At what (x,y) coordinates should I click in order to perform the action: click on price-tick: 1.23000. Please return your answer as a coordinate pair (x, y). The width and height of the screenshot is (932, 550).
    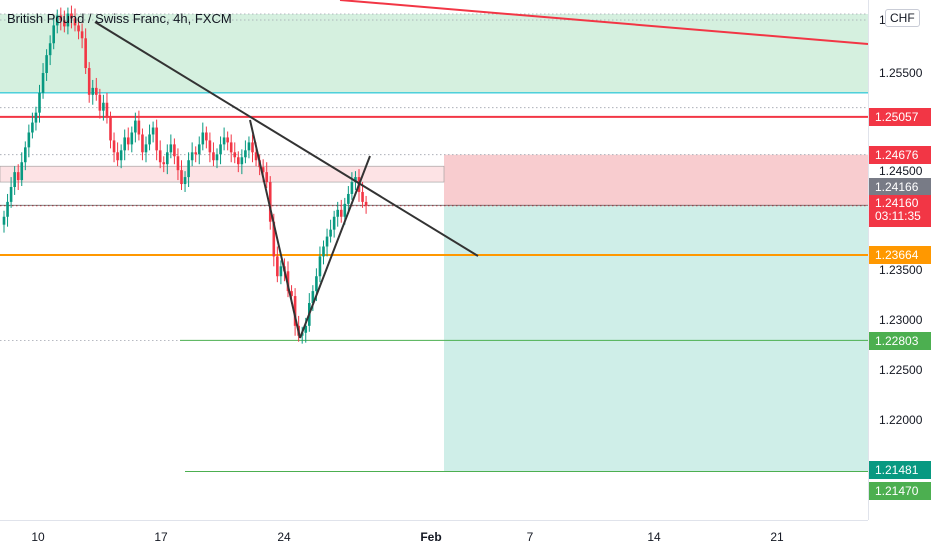
    Looking at the image, I should click on (901, 320).